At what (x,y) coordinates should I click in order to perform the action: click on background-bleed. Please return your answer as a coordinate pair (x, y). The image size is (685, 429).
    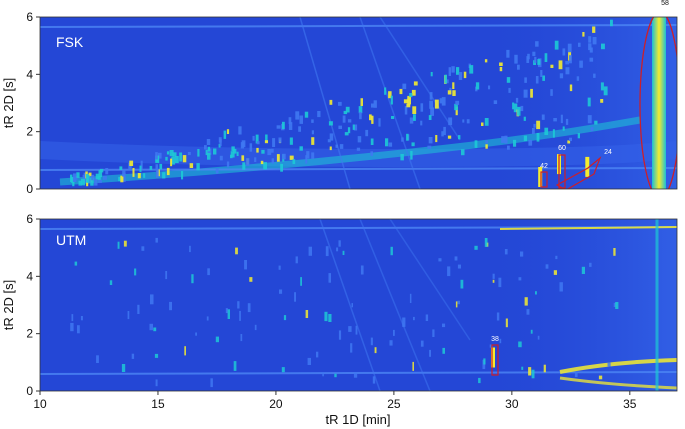
    Looking at the image, I should click on (578, 305).